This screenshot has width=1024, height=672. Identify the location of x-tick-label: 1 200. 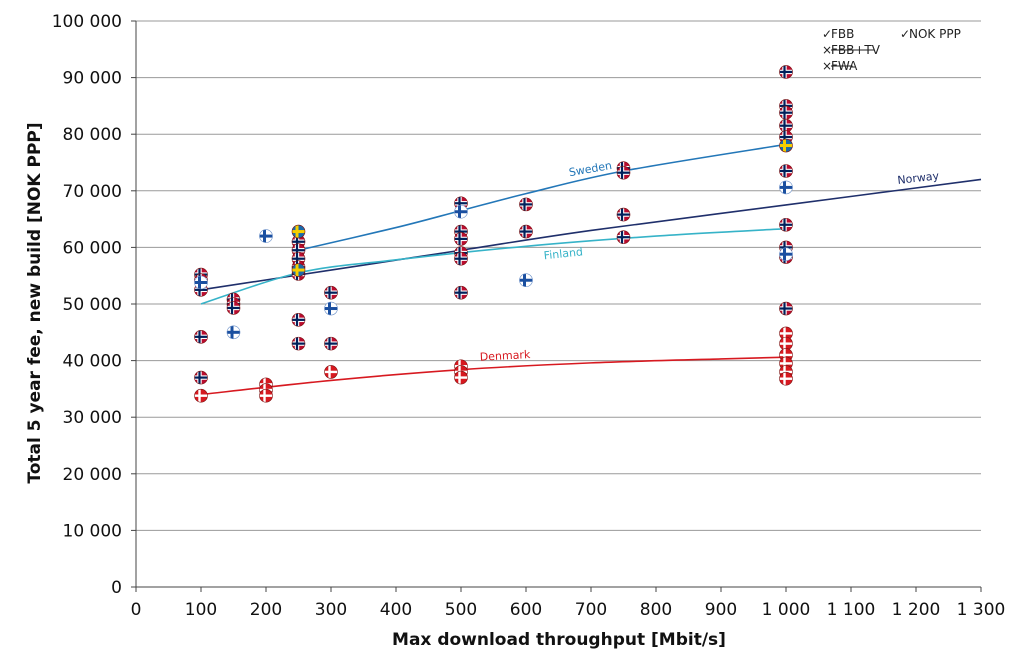
(916, 610).